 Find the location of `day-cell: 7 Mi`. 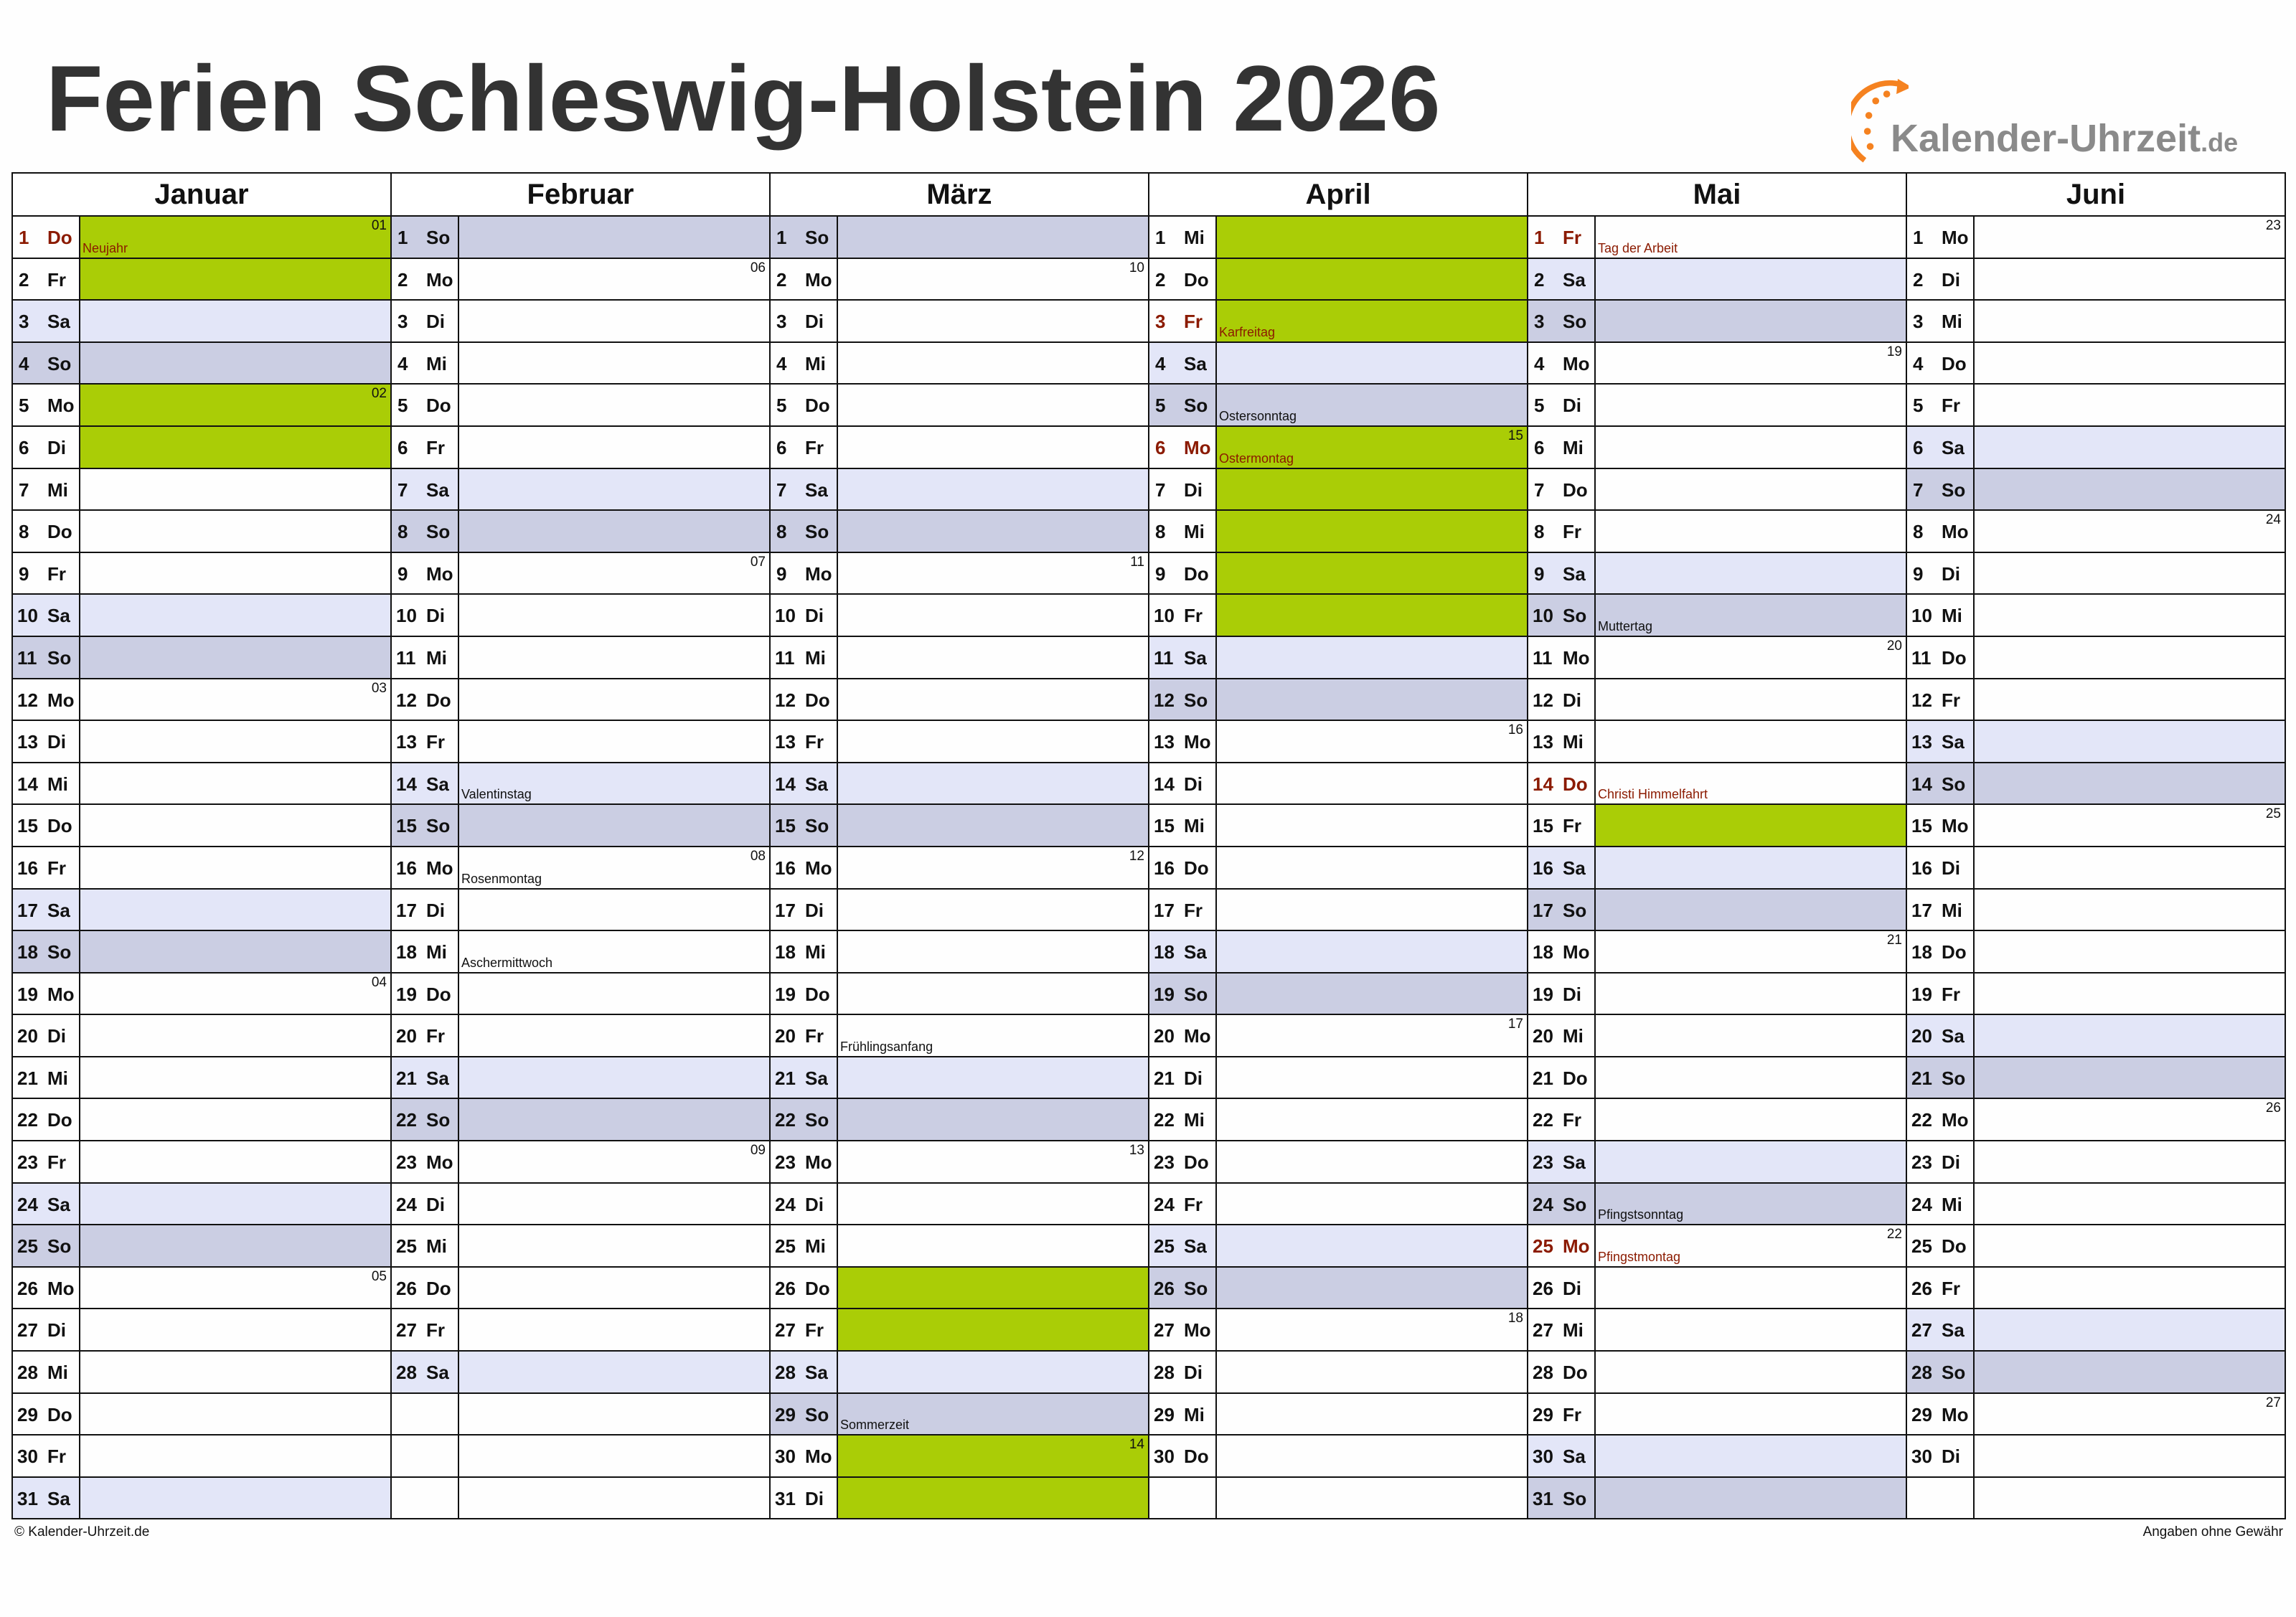

day-cell: 7 Mi is located at coordinates (46, 489).